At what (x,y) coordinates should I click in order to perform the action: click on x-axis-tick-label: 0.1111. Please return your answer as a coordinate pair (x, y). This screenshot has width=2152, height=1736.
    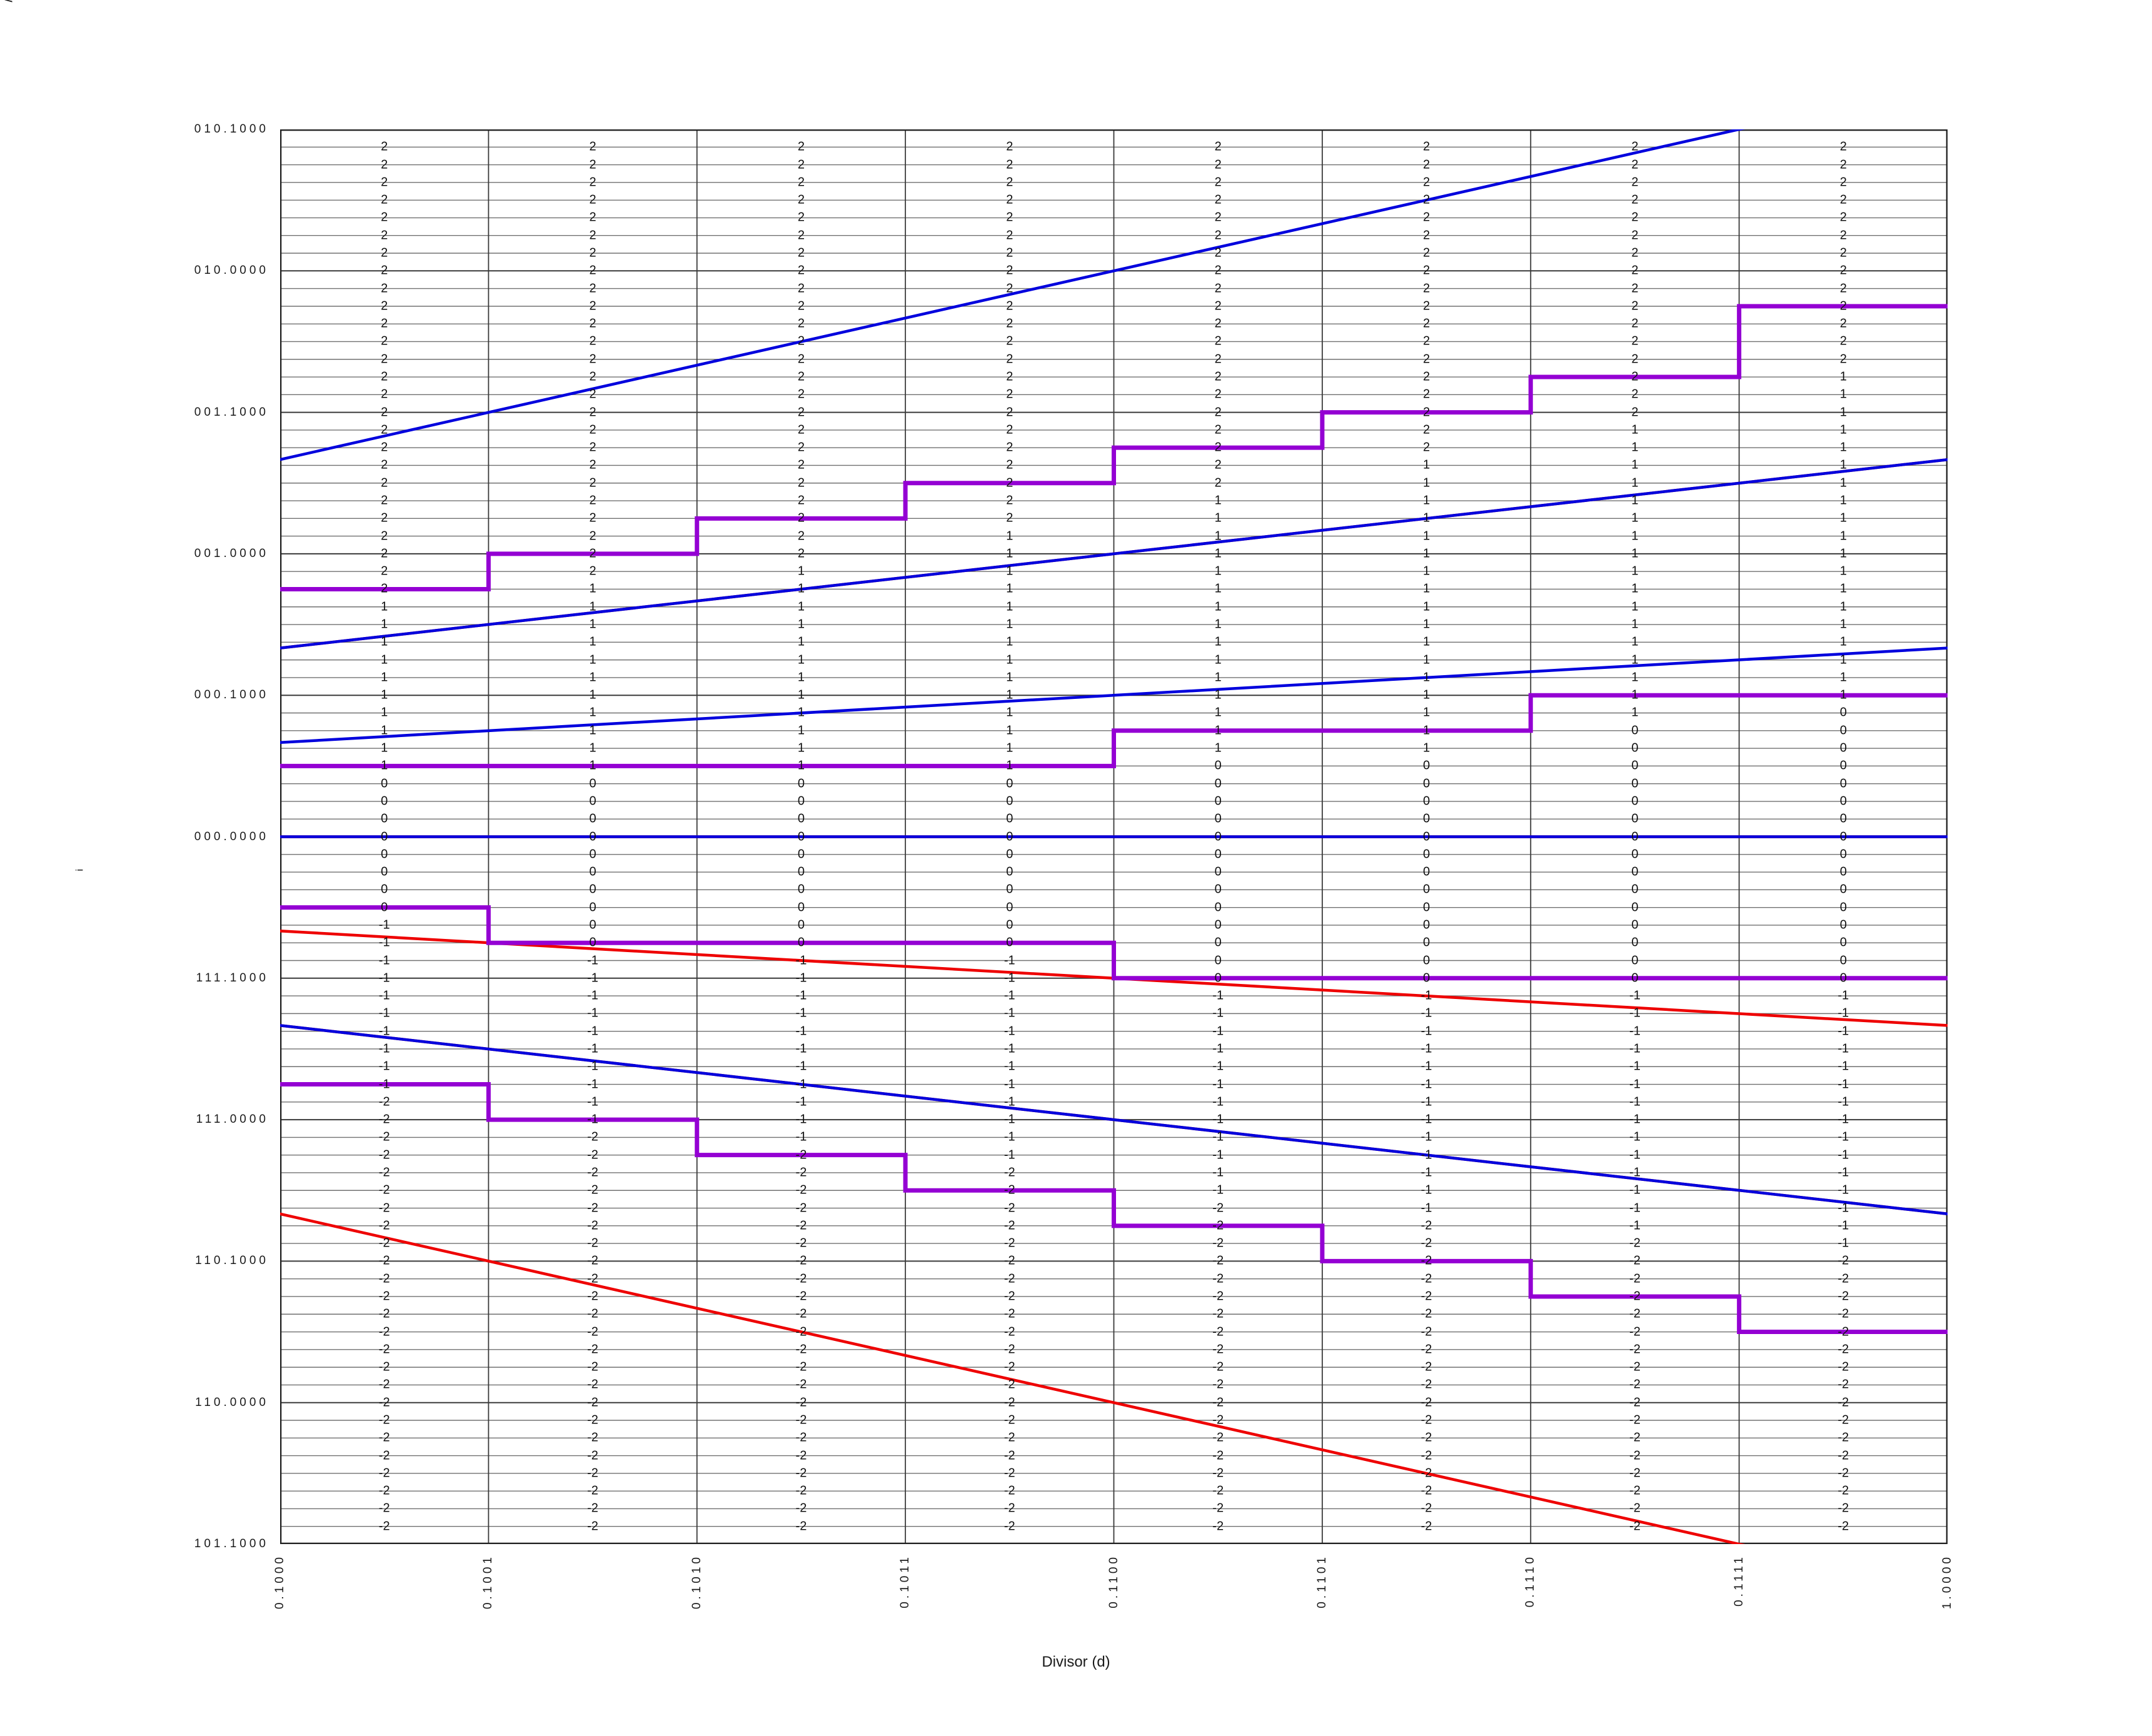
    Looking at the image, I should click on (1739, 1581).